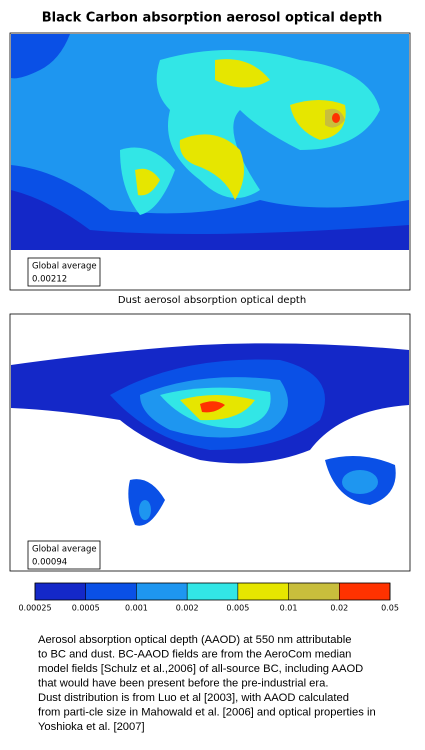 The image size is (425, 750). I want to click on colorbar-label: 0.00025, so click(34, 608).